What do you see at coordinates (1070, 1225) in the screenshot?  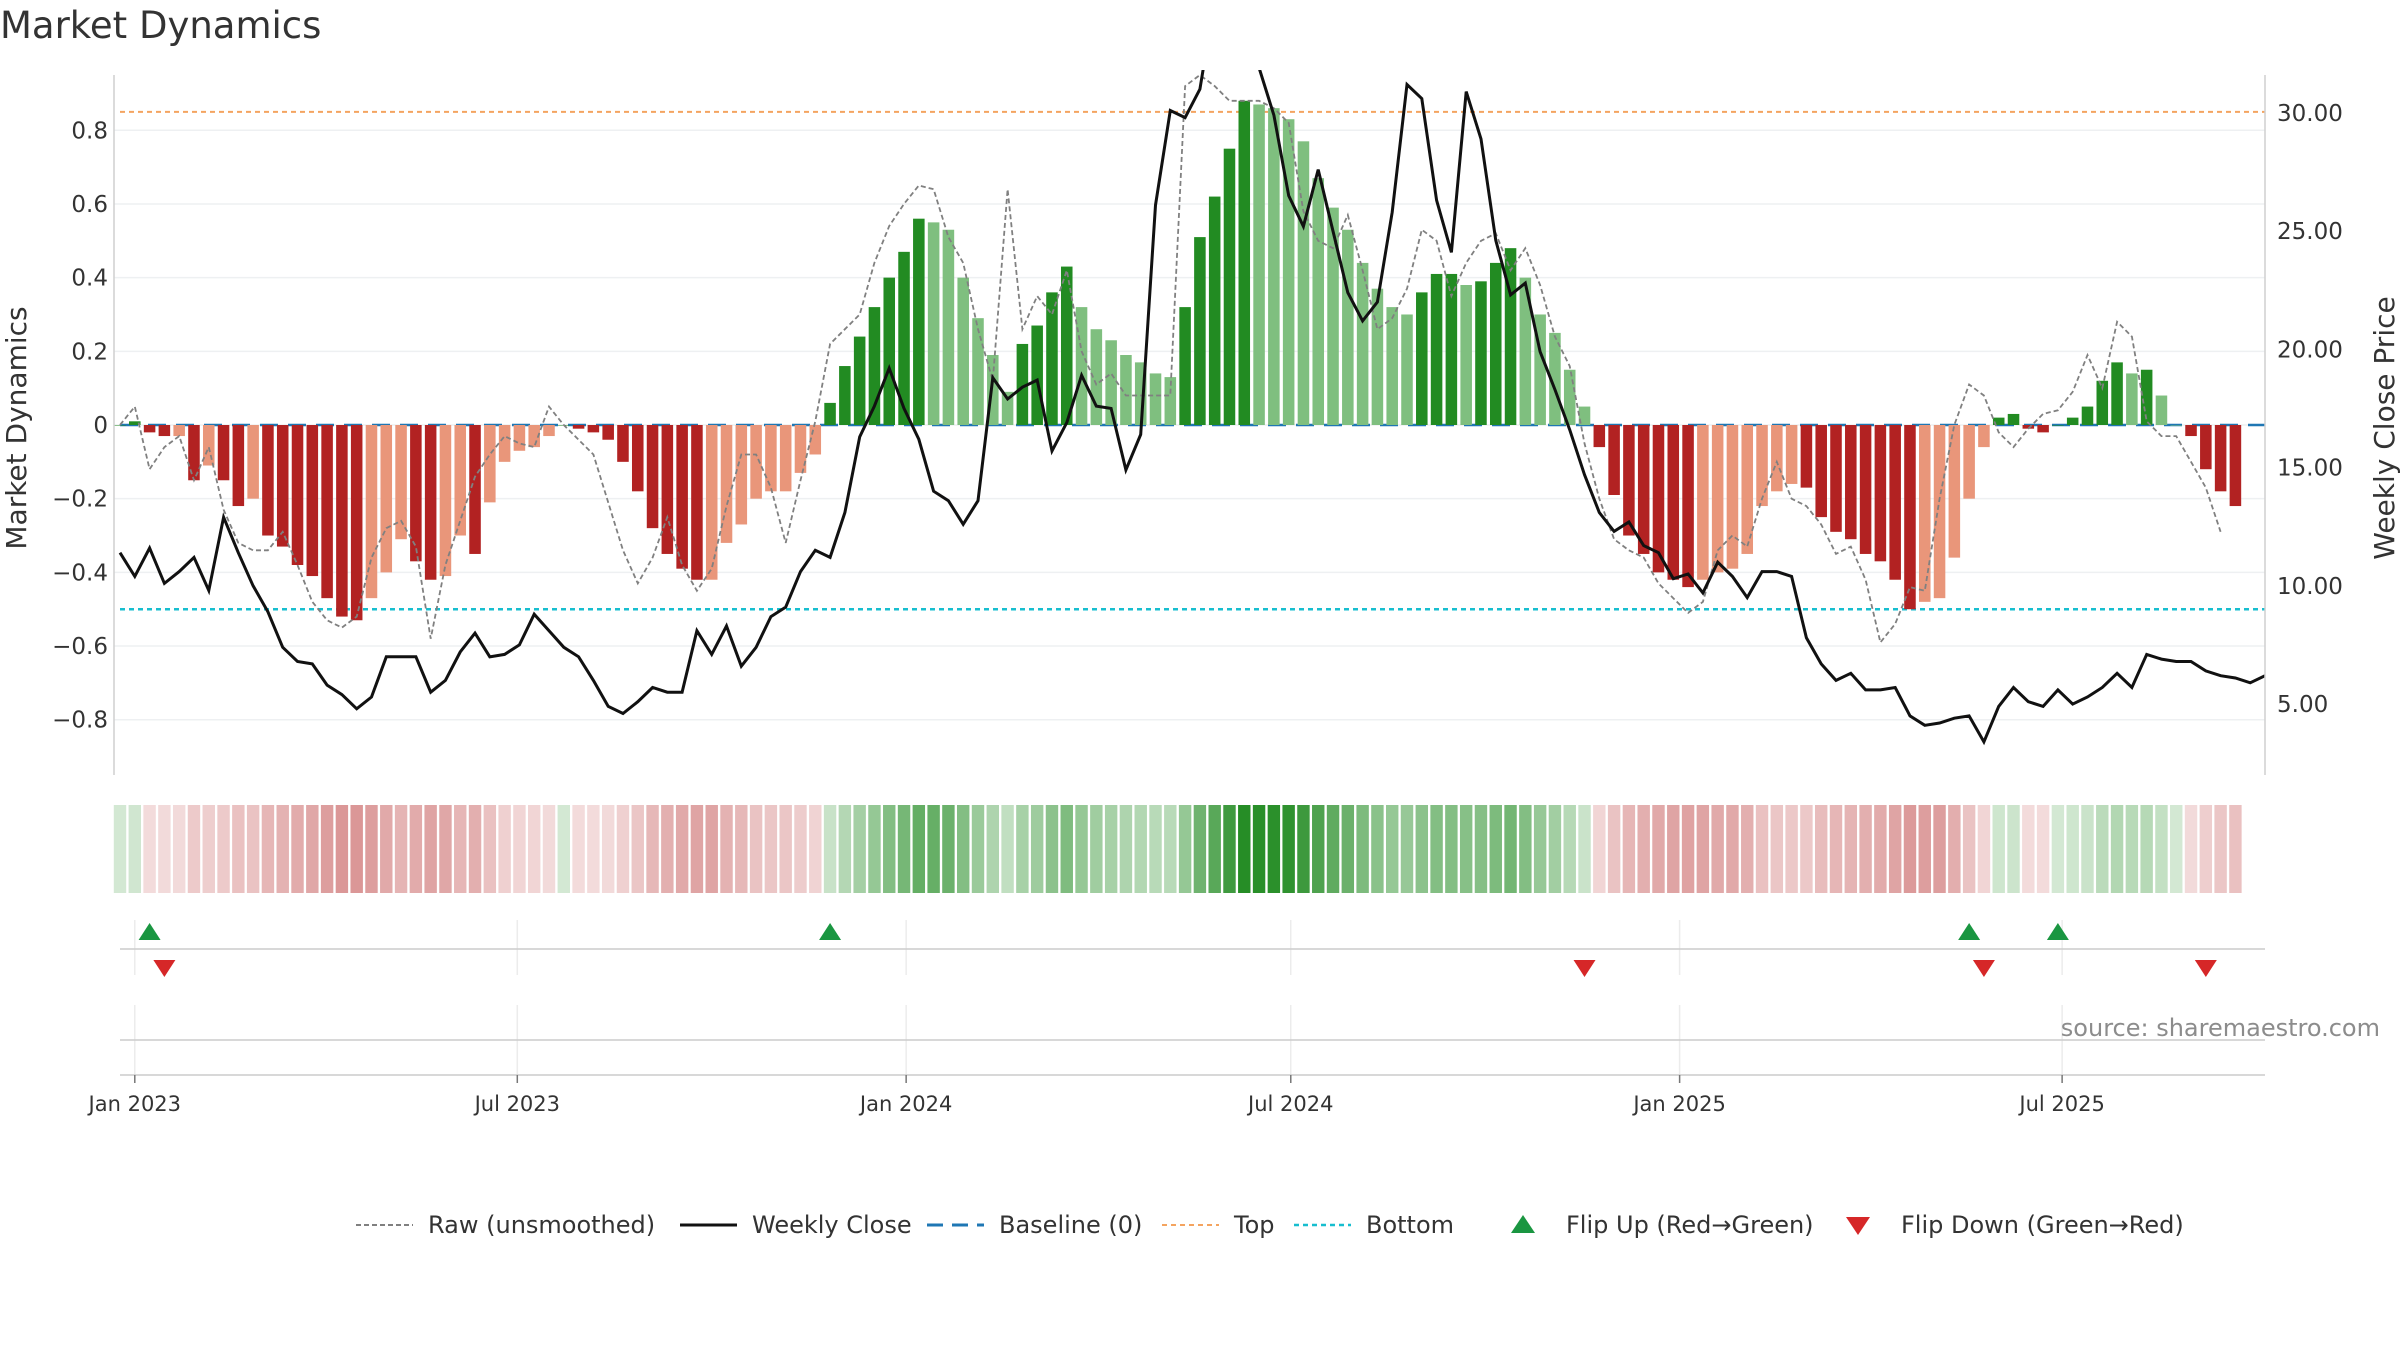 I see `legend-label: Baseline (0)` at bounding box center [1070, 1225].